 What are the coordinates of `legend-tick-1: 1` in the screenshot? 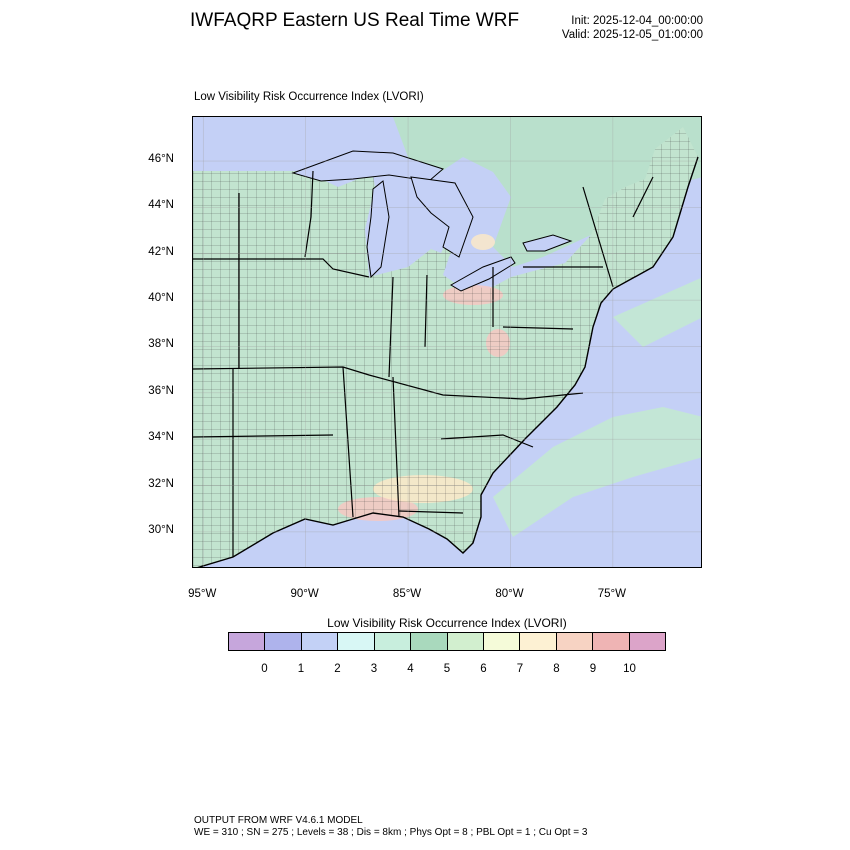 It's located at (301, 669).